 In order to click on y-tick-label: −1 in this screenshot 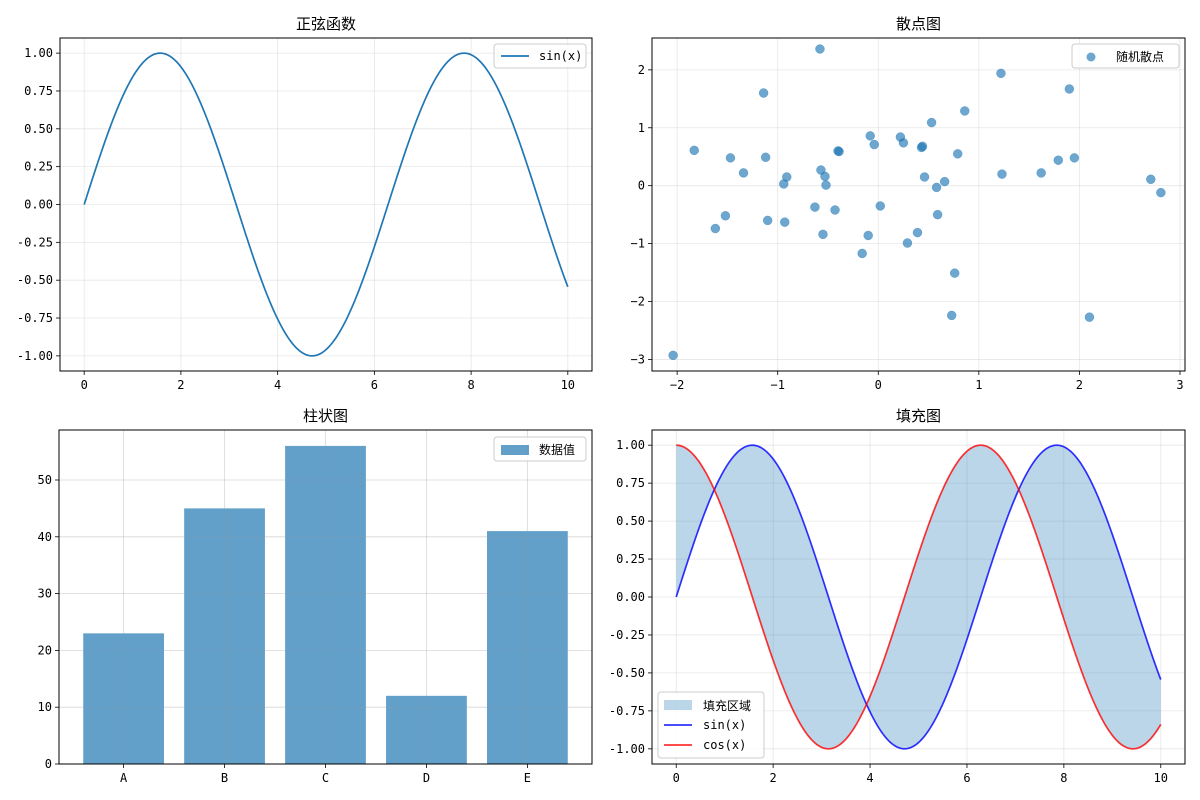, I will do `click(638, 244)`.